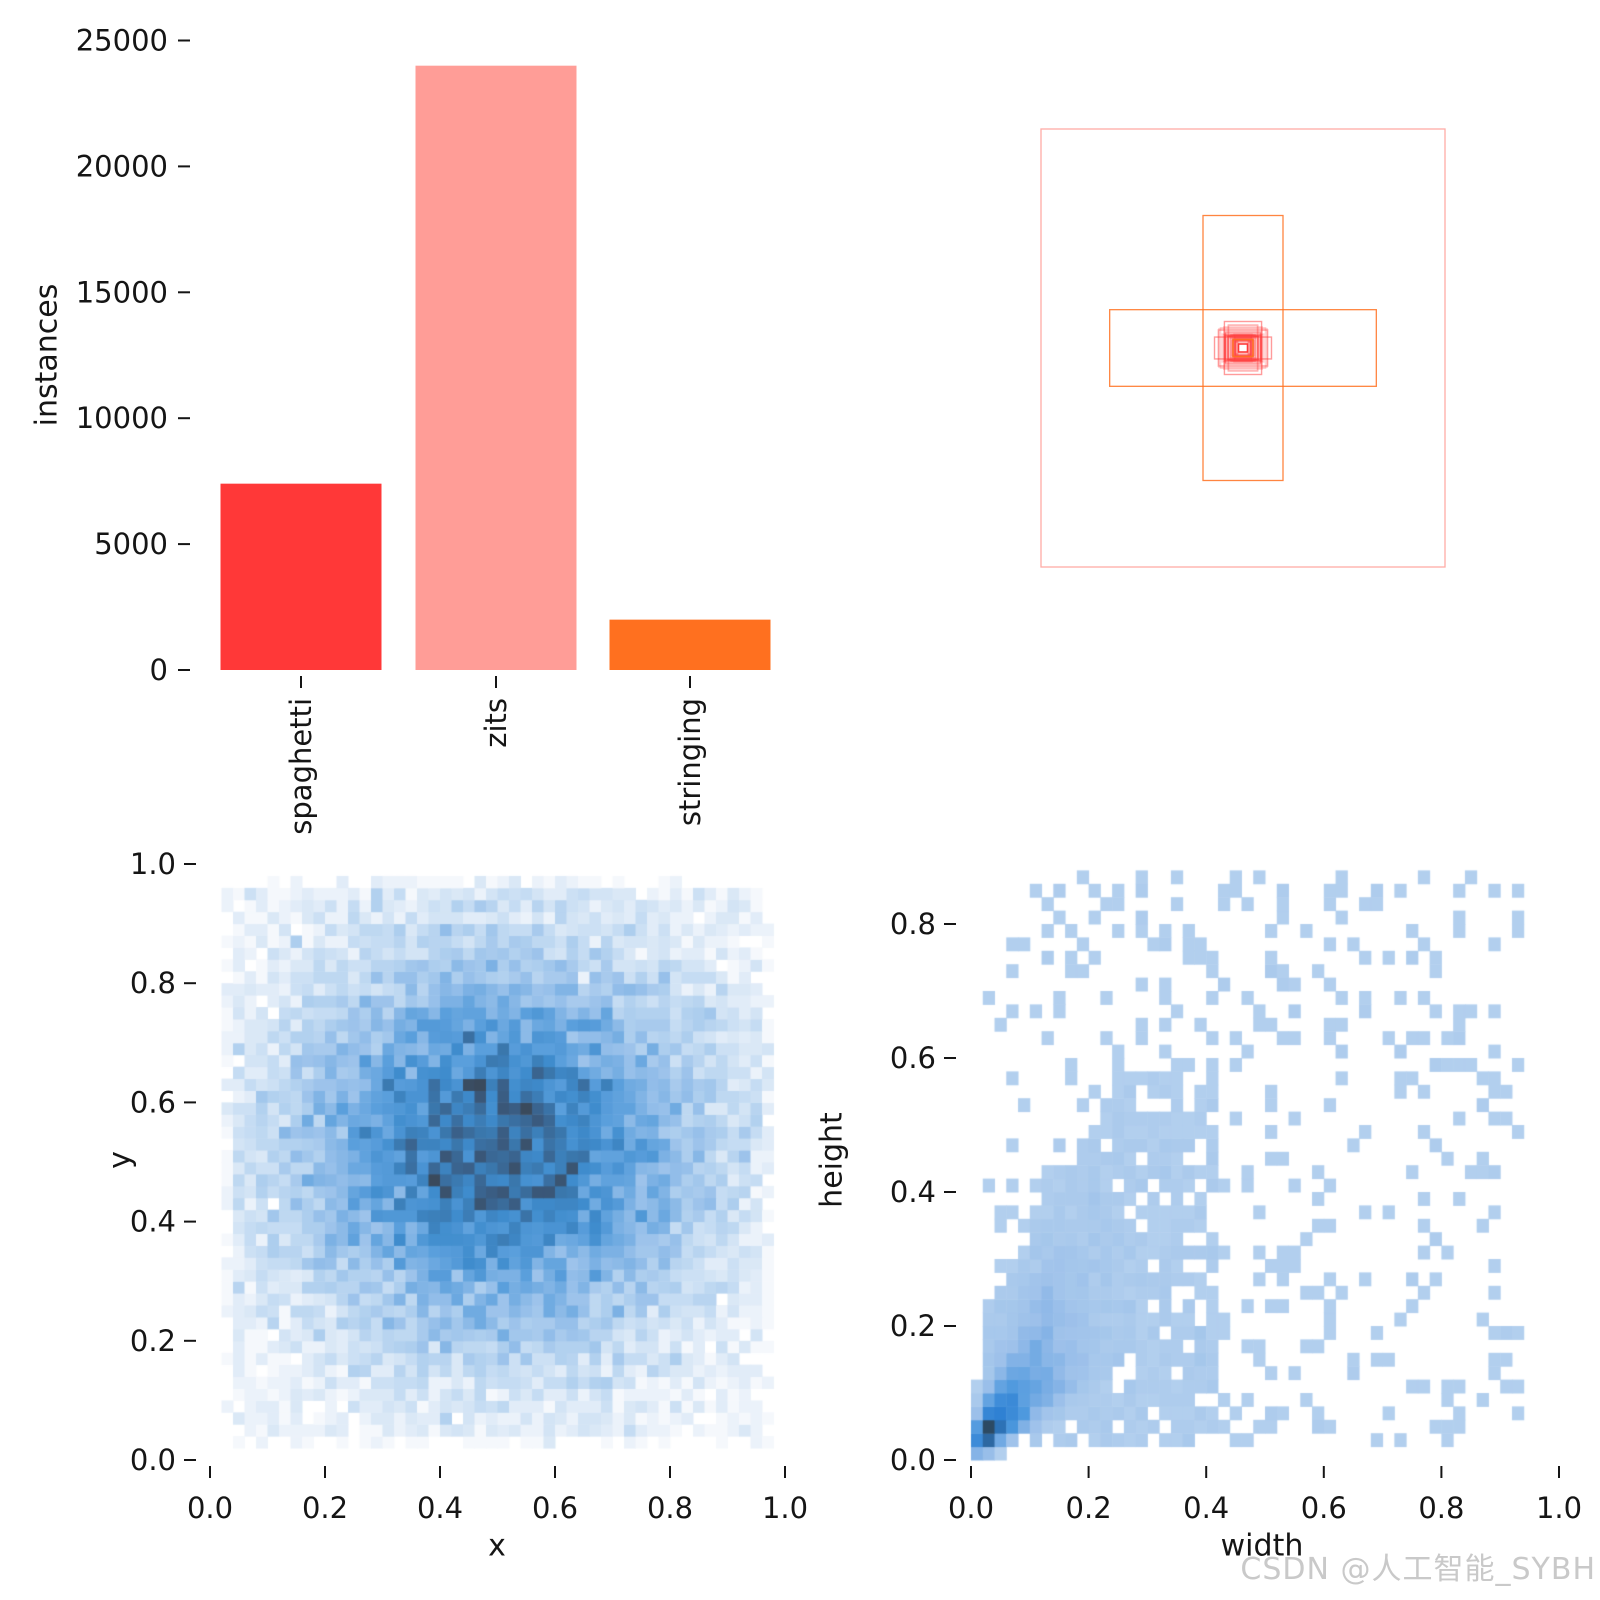  What do you see at coordinates (1265, 1161) in the screenshot?
I see `wh-histogram-canvas` at bounding box center [1265, 1161].